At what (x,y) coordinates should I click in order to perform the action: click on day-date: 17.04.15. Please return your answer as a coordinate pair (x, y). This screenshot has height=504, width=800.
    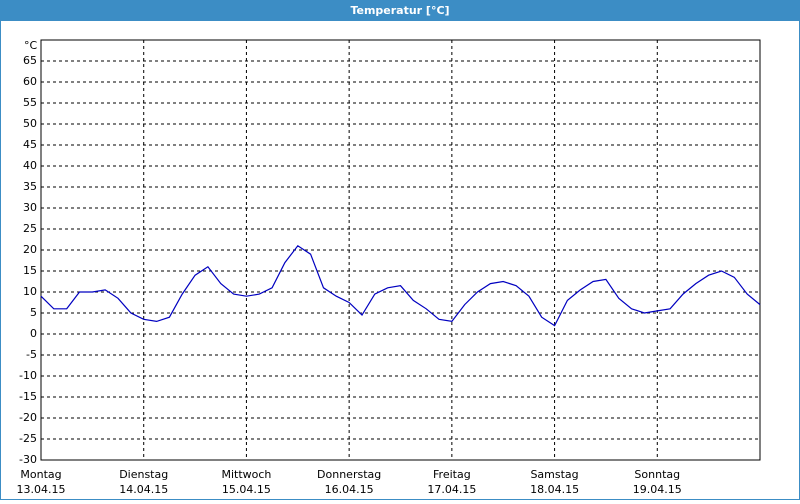
    Looking at the image, I should click on (451, 489).